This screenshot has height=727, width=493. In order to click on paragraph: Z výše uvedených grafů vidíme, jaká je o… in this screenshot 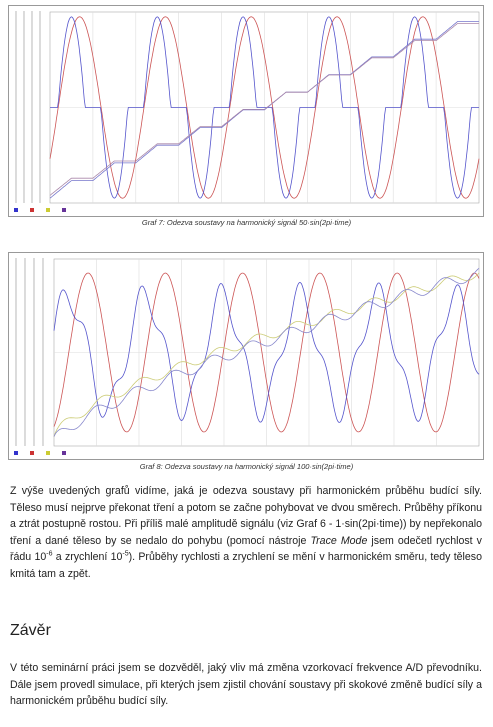, I will do `click(246, 533)`.